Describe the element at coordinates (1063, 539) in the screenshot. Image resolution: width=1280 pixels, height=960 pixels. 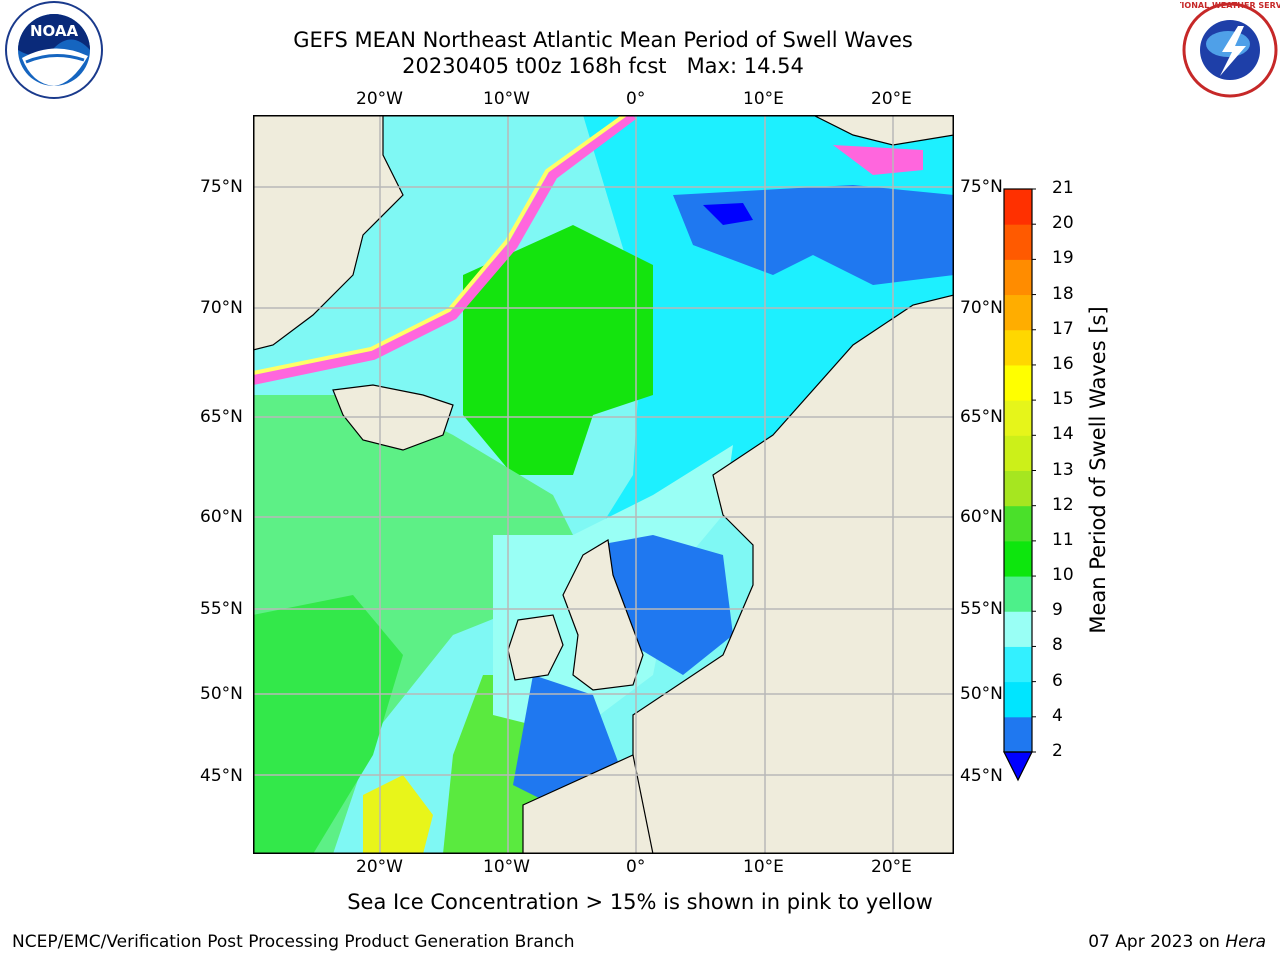
I see `colorbar-tick-label: 11` at that location.